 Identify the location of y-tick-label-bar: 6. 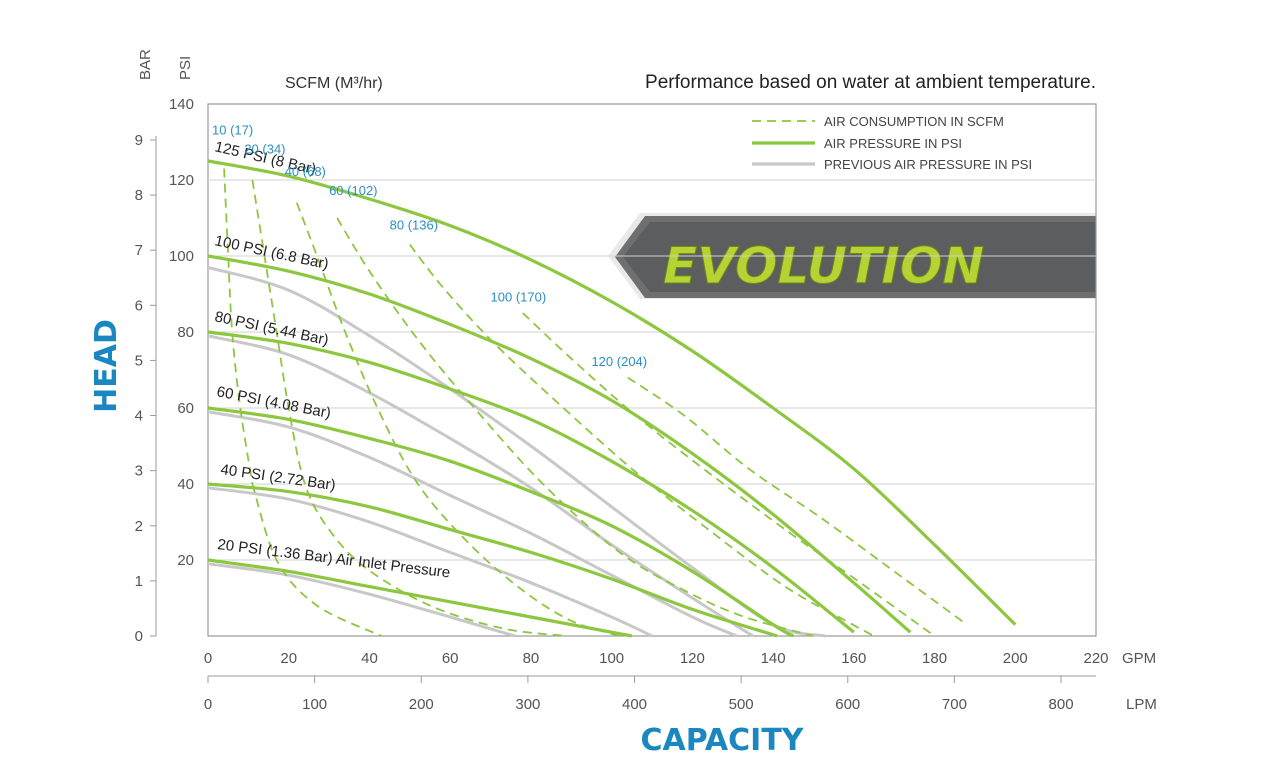
(139, 305).